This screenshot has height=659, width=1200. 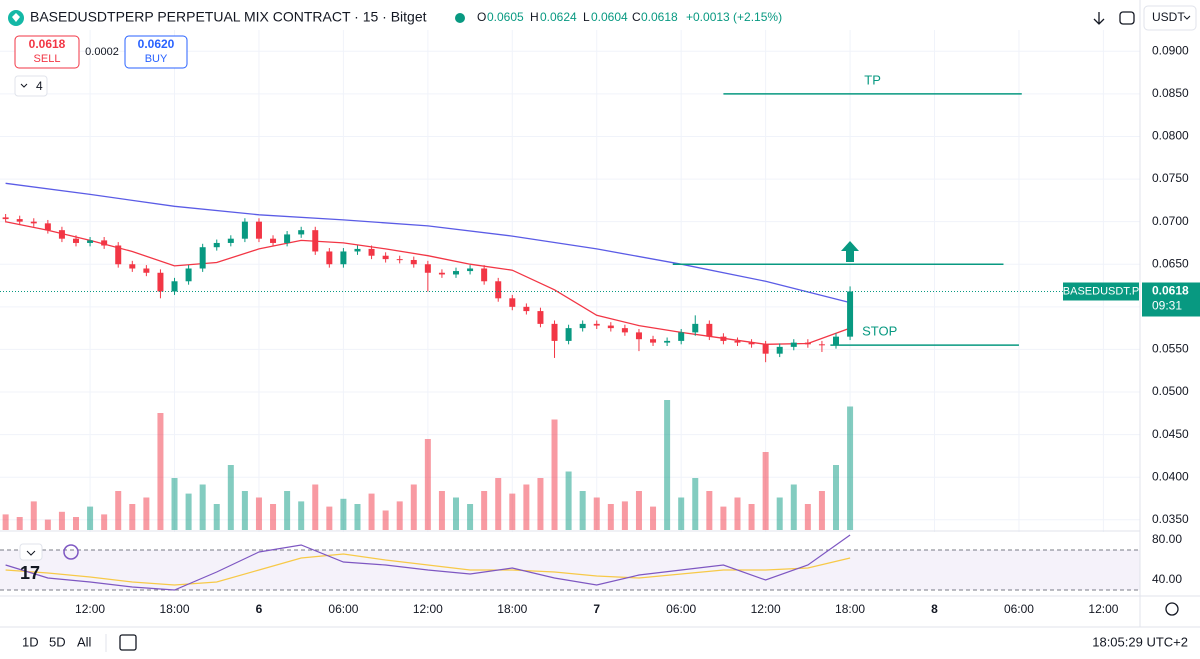 What do you see at coordinates (1170, 263) in the screenshot?
I see `y-tick-label: 0.0650` at bounding box center [1170, 263].